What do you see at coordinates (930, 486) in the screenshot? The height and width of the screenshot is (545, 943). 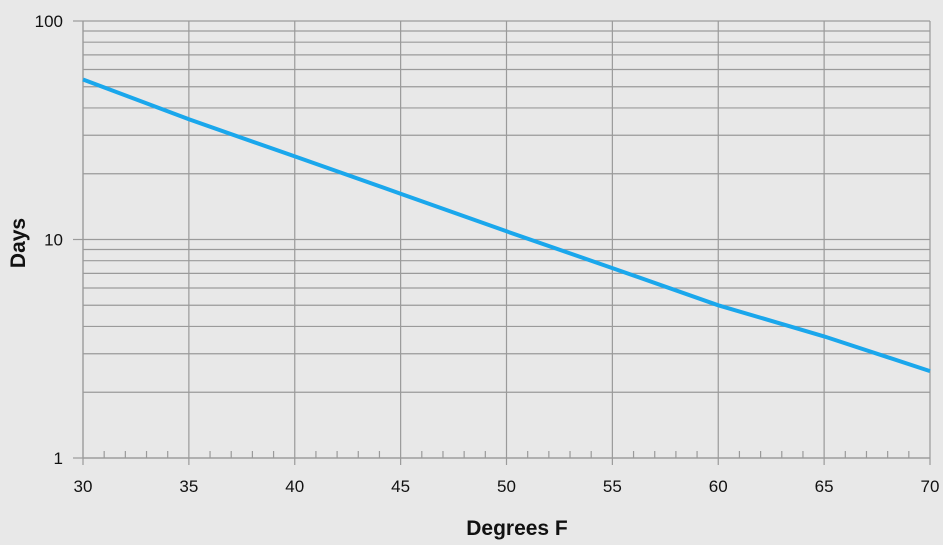 I see `x-tick-label: 70` at bounding box center [930, 486].